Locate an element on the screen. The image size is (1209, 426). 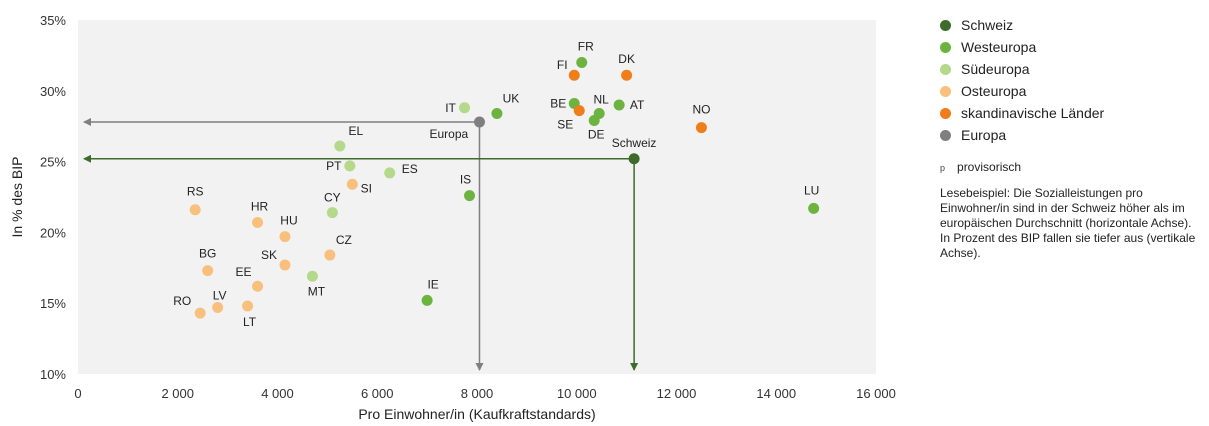
point-label-europa: Europa is located at coordinates (448, 134).